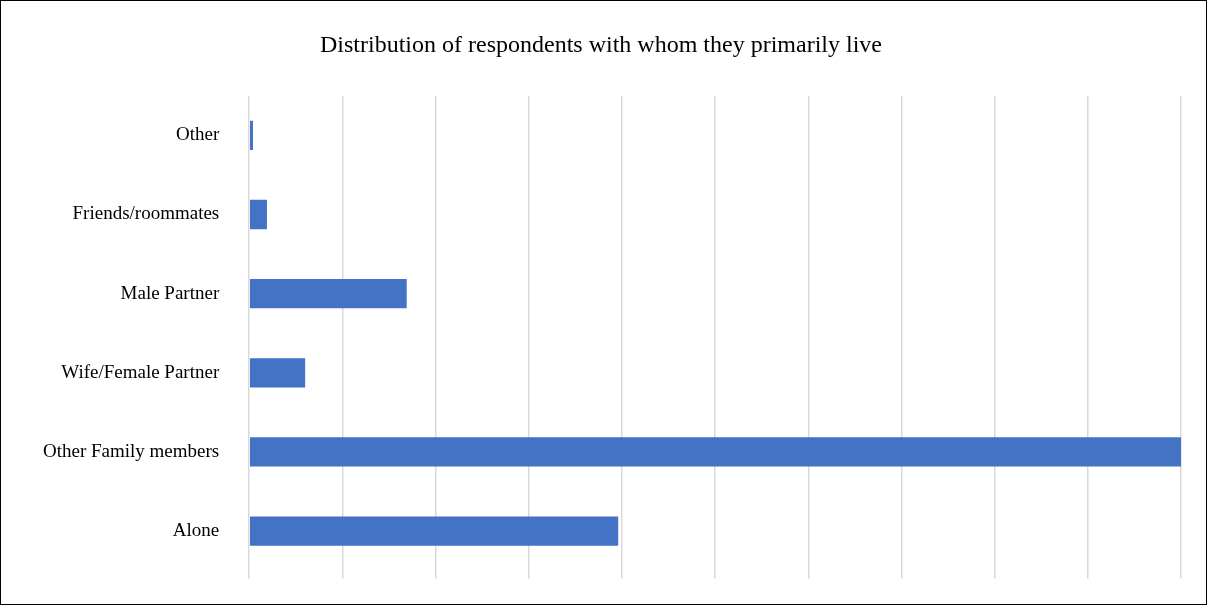 Image resolution: width=1207 pixels, height=605 pixels. What do you see at coordinates (140, 371) in the screenshot?
I see `y-tick-label: Wife/Female Partner` at bounding box center [140, 371].